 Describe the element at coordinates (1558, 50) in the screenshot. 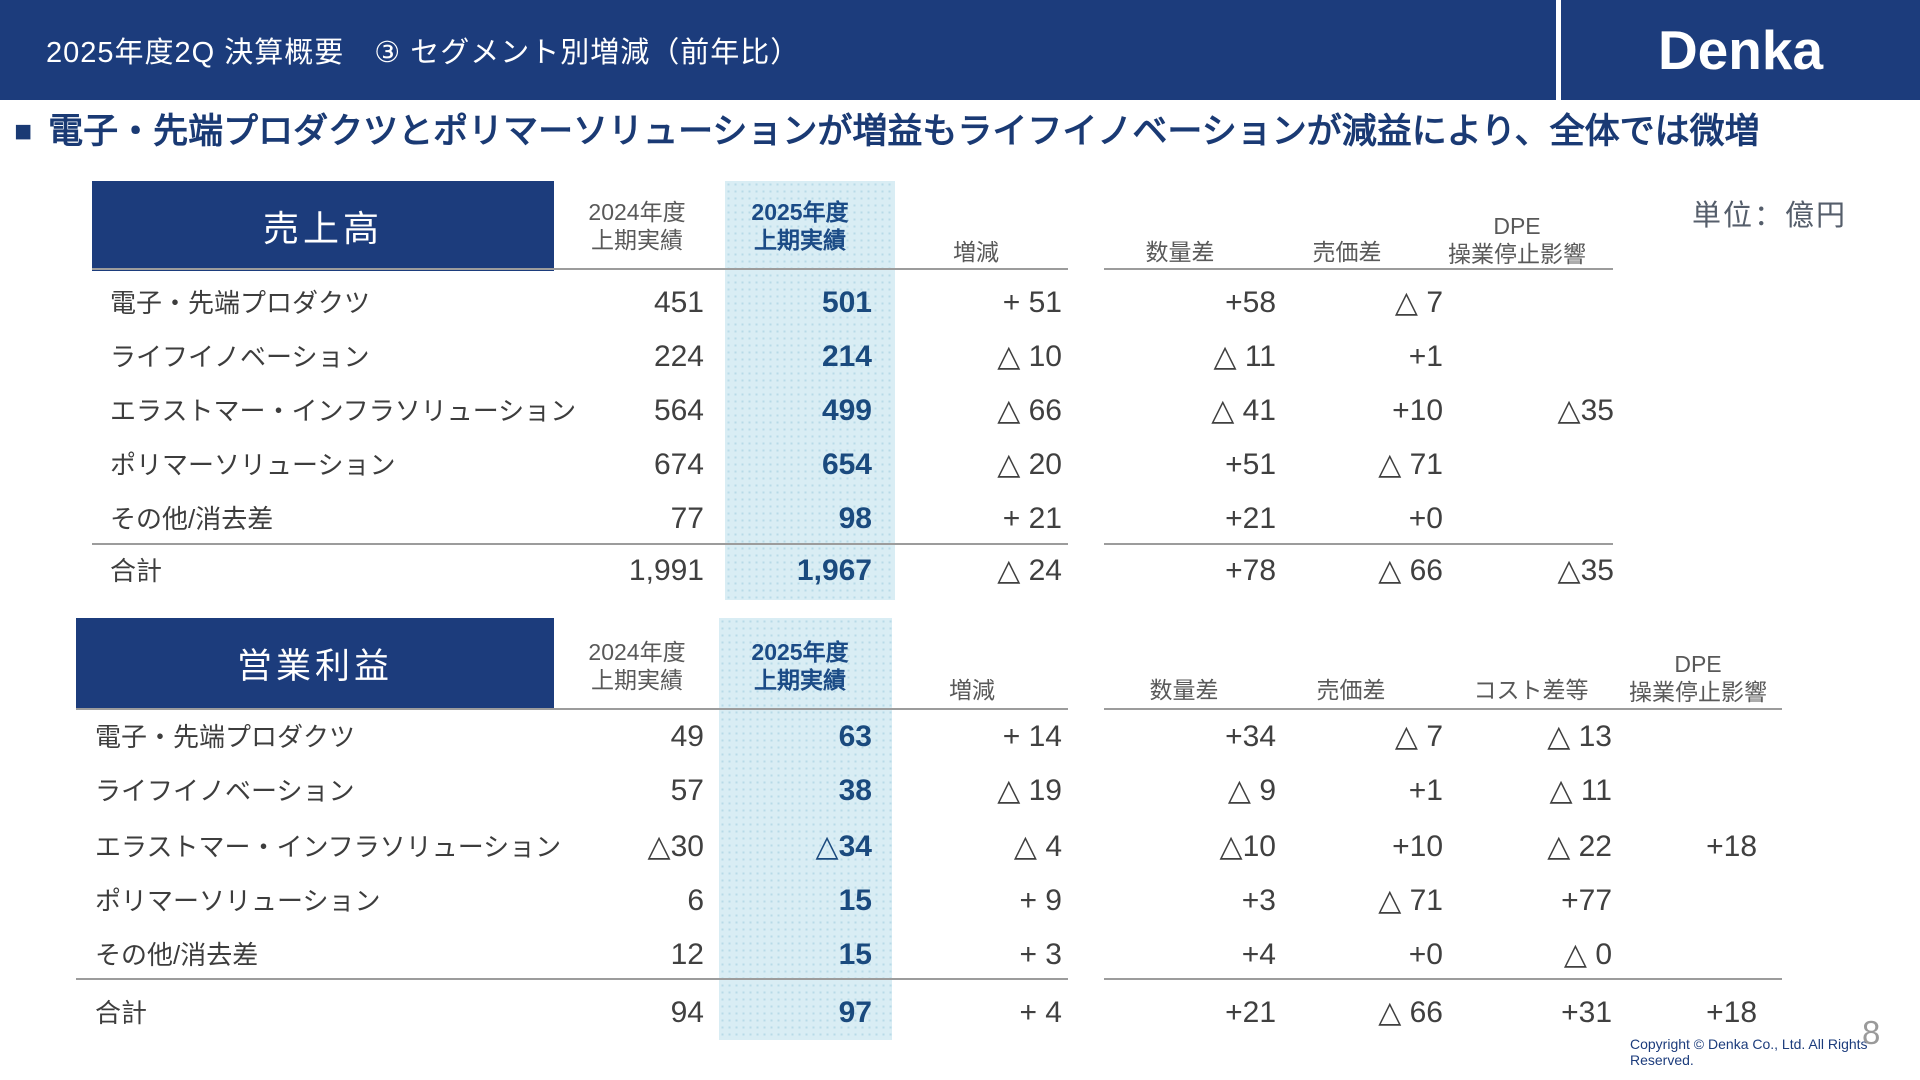

I see `header-divider` at that location.